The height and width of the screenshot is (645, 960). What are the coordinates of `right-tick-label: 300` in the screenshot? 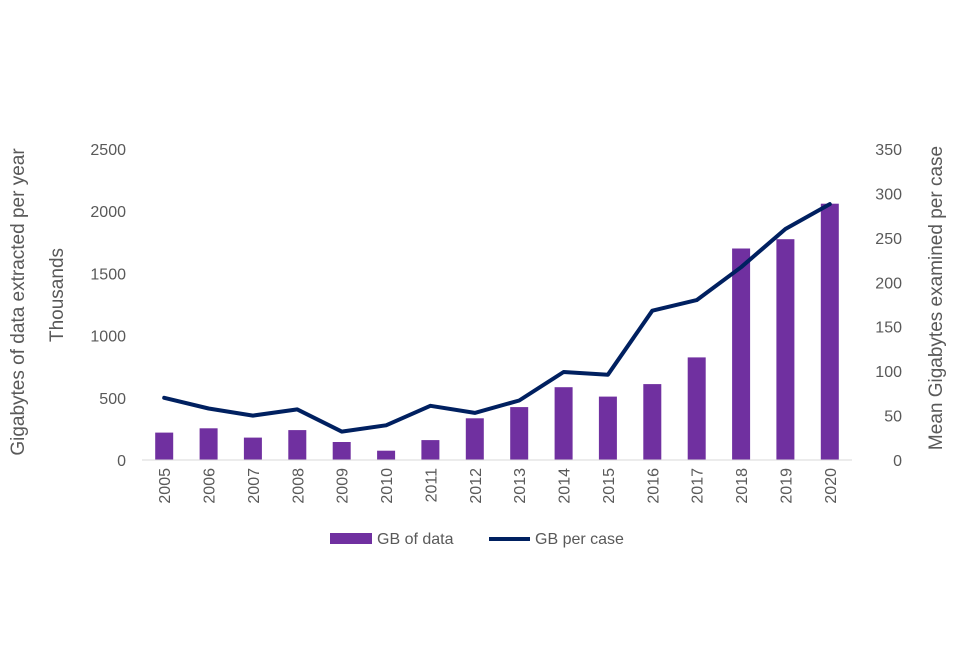 It's located at (888, 194).